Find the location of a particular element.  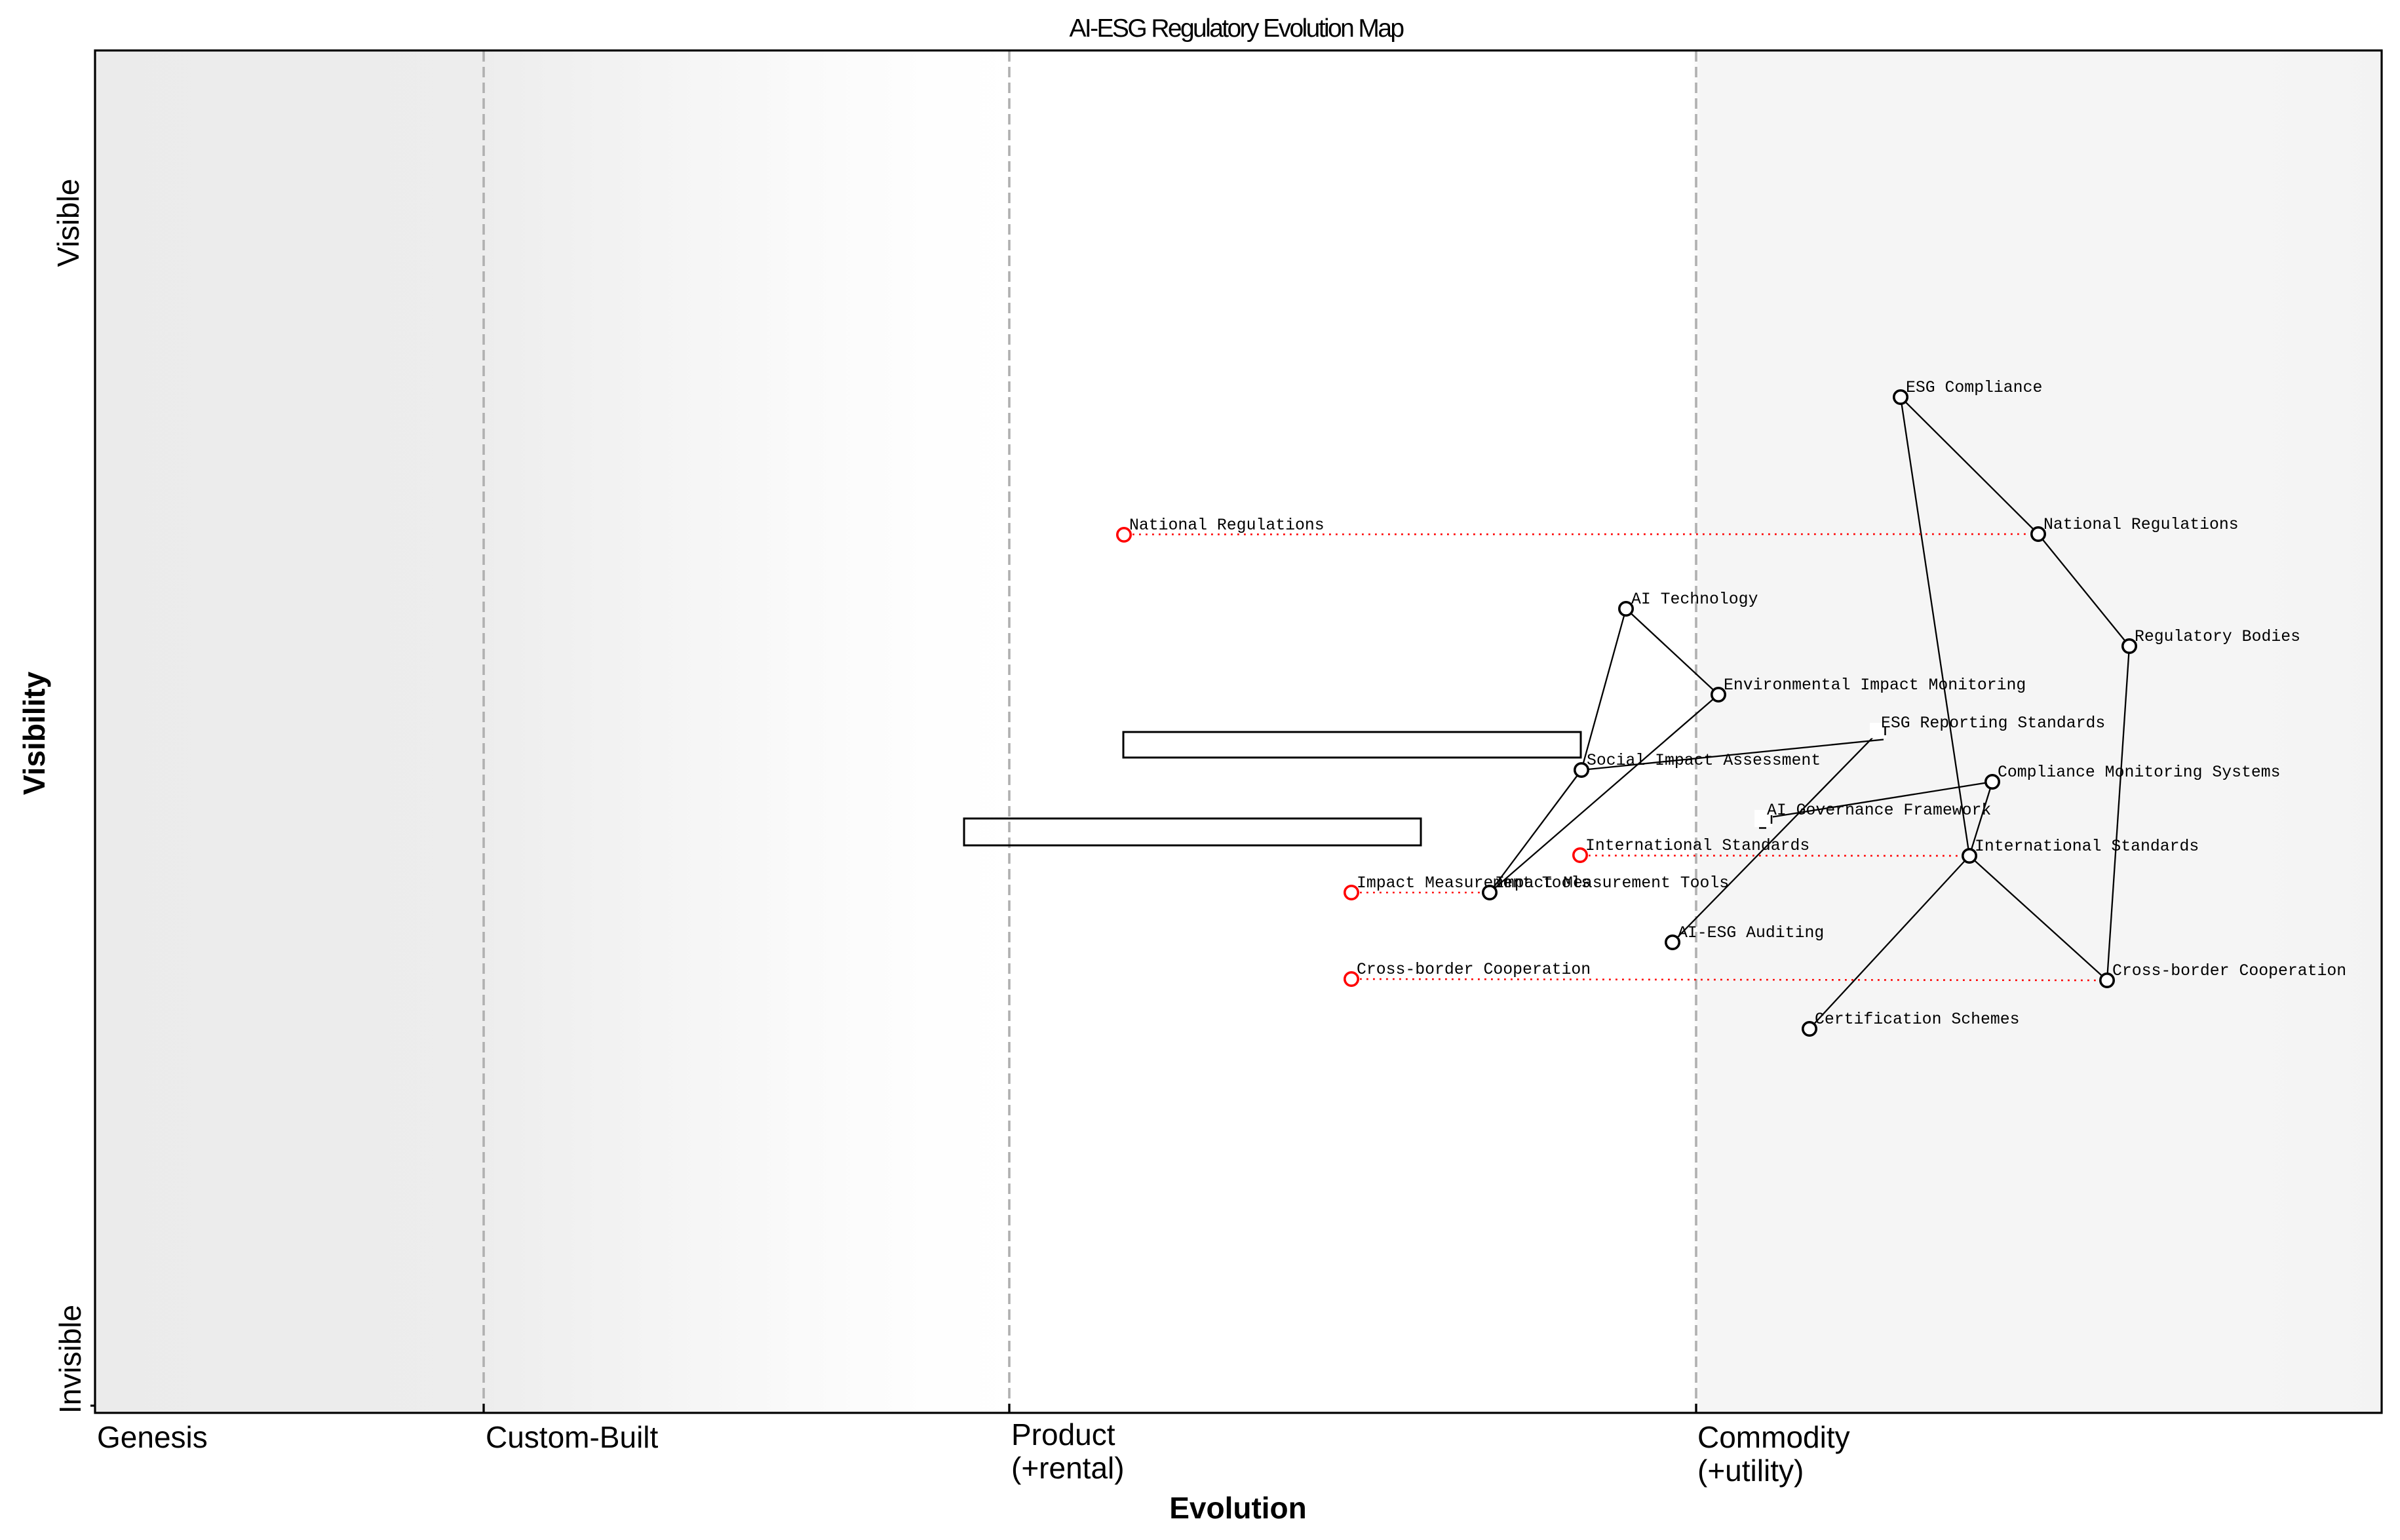

svg-text: ESG Reporting Standards is located at coordinates (1993, 723).